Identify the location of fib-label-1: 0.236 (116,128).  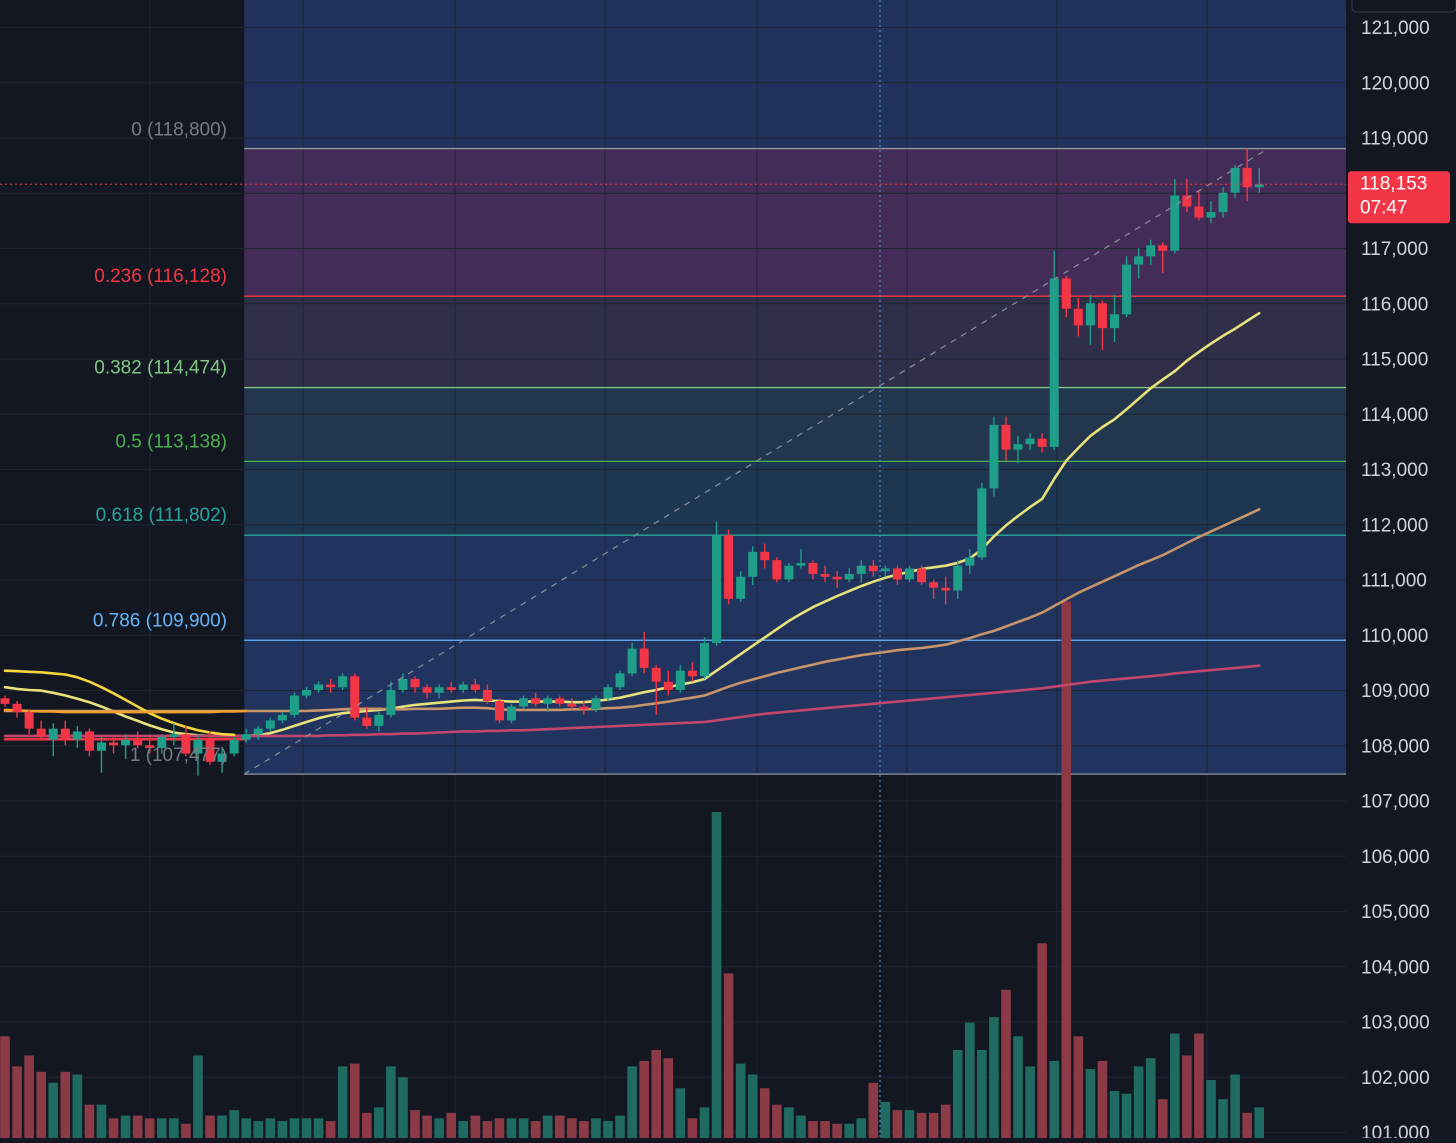
(160, 276).